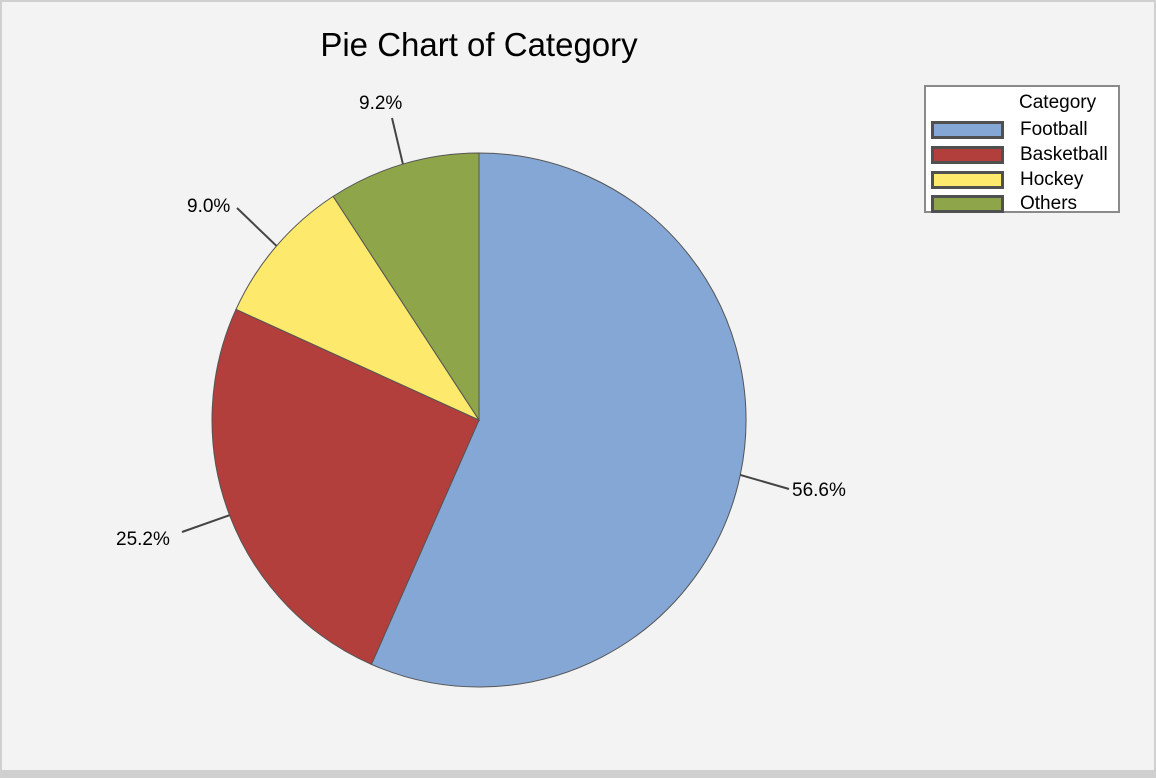 The height and width of the screenshot is (778, 1156). I want to click on slice-label-basketball: 25.2%, so click(143, 539).